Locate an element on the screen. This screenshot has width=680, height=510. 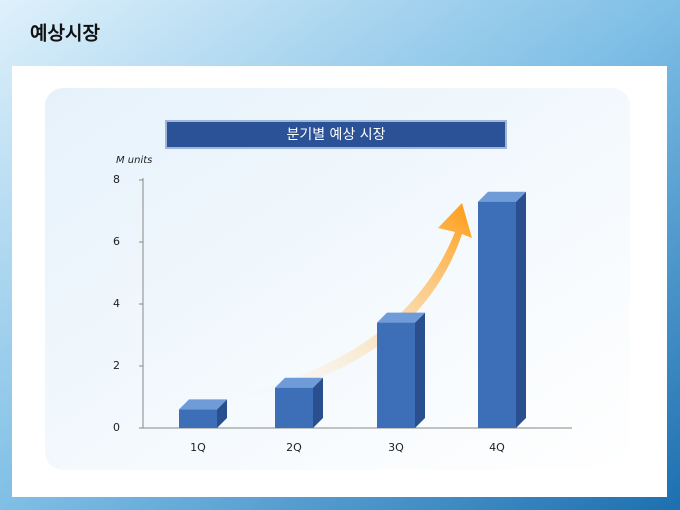
growth-arrow is located at coordinates (356, 300).